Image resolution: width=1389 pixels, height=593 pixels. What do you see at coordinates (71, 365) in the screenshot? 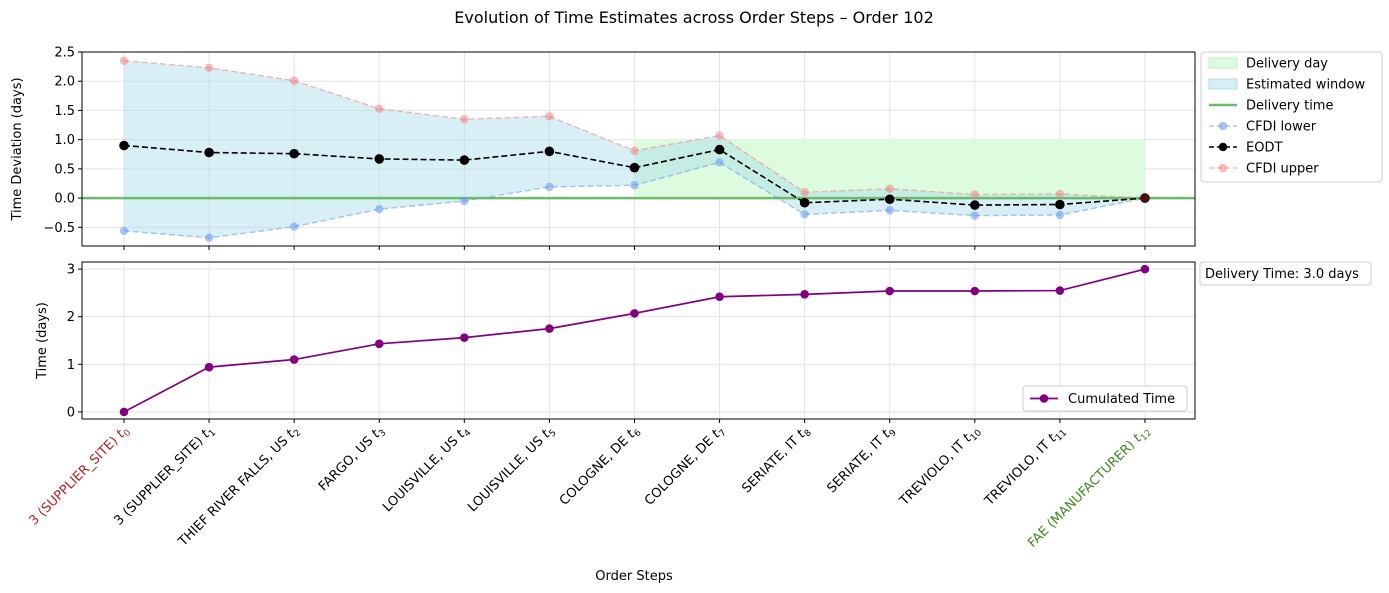
I see `y-tick-label: 1` at bounding box center [71, 365].